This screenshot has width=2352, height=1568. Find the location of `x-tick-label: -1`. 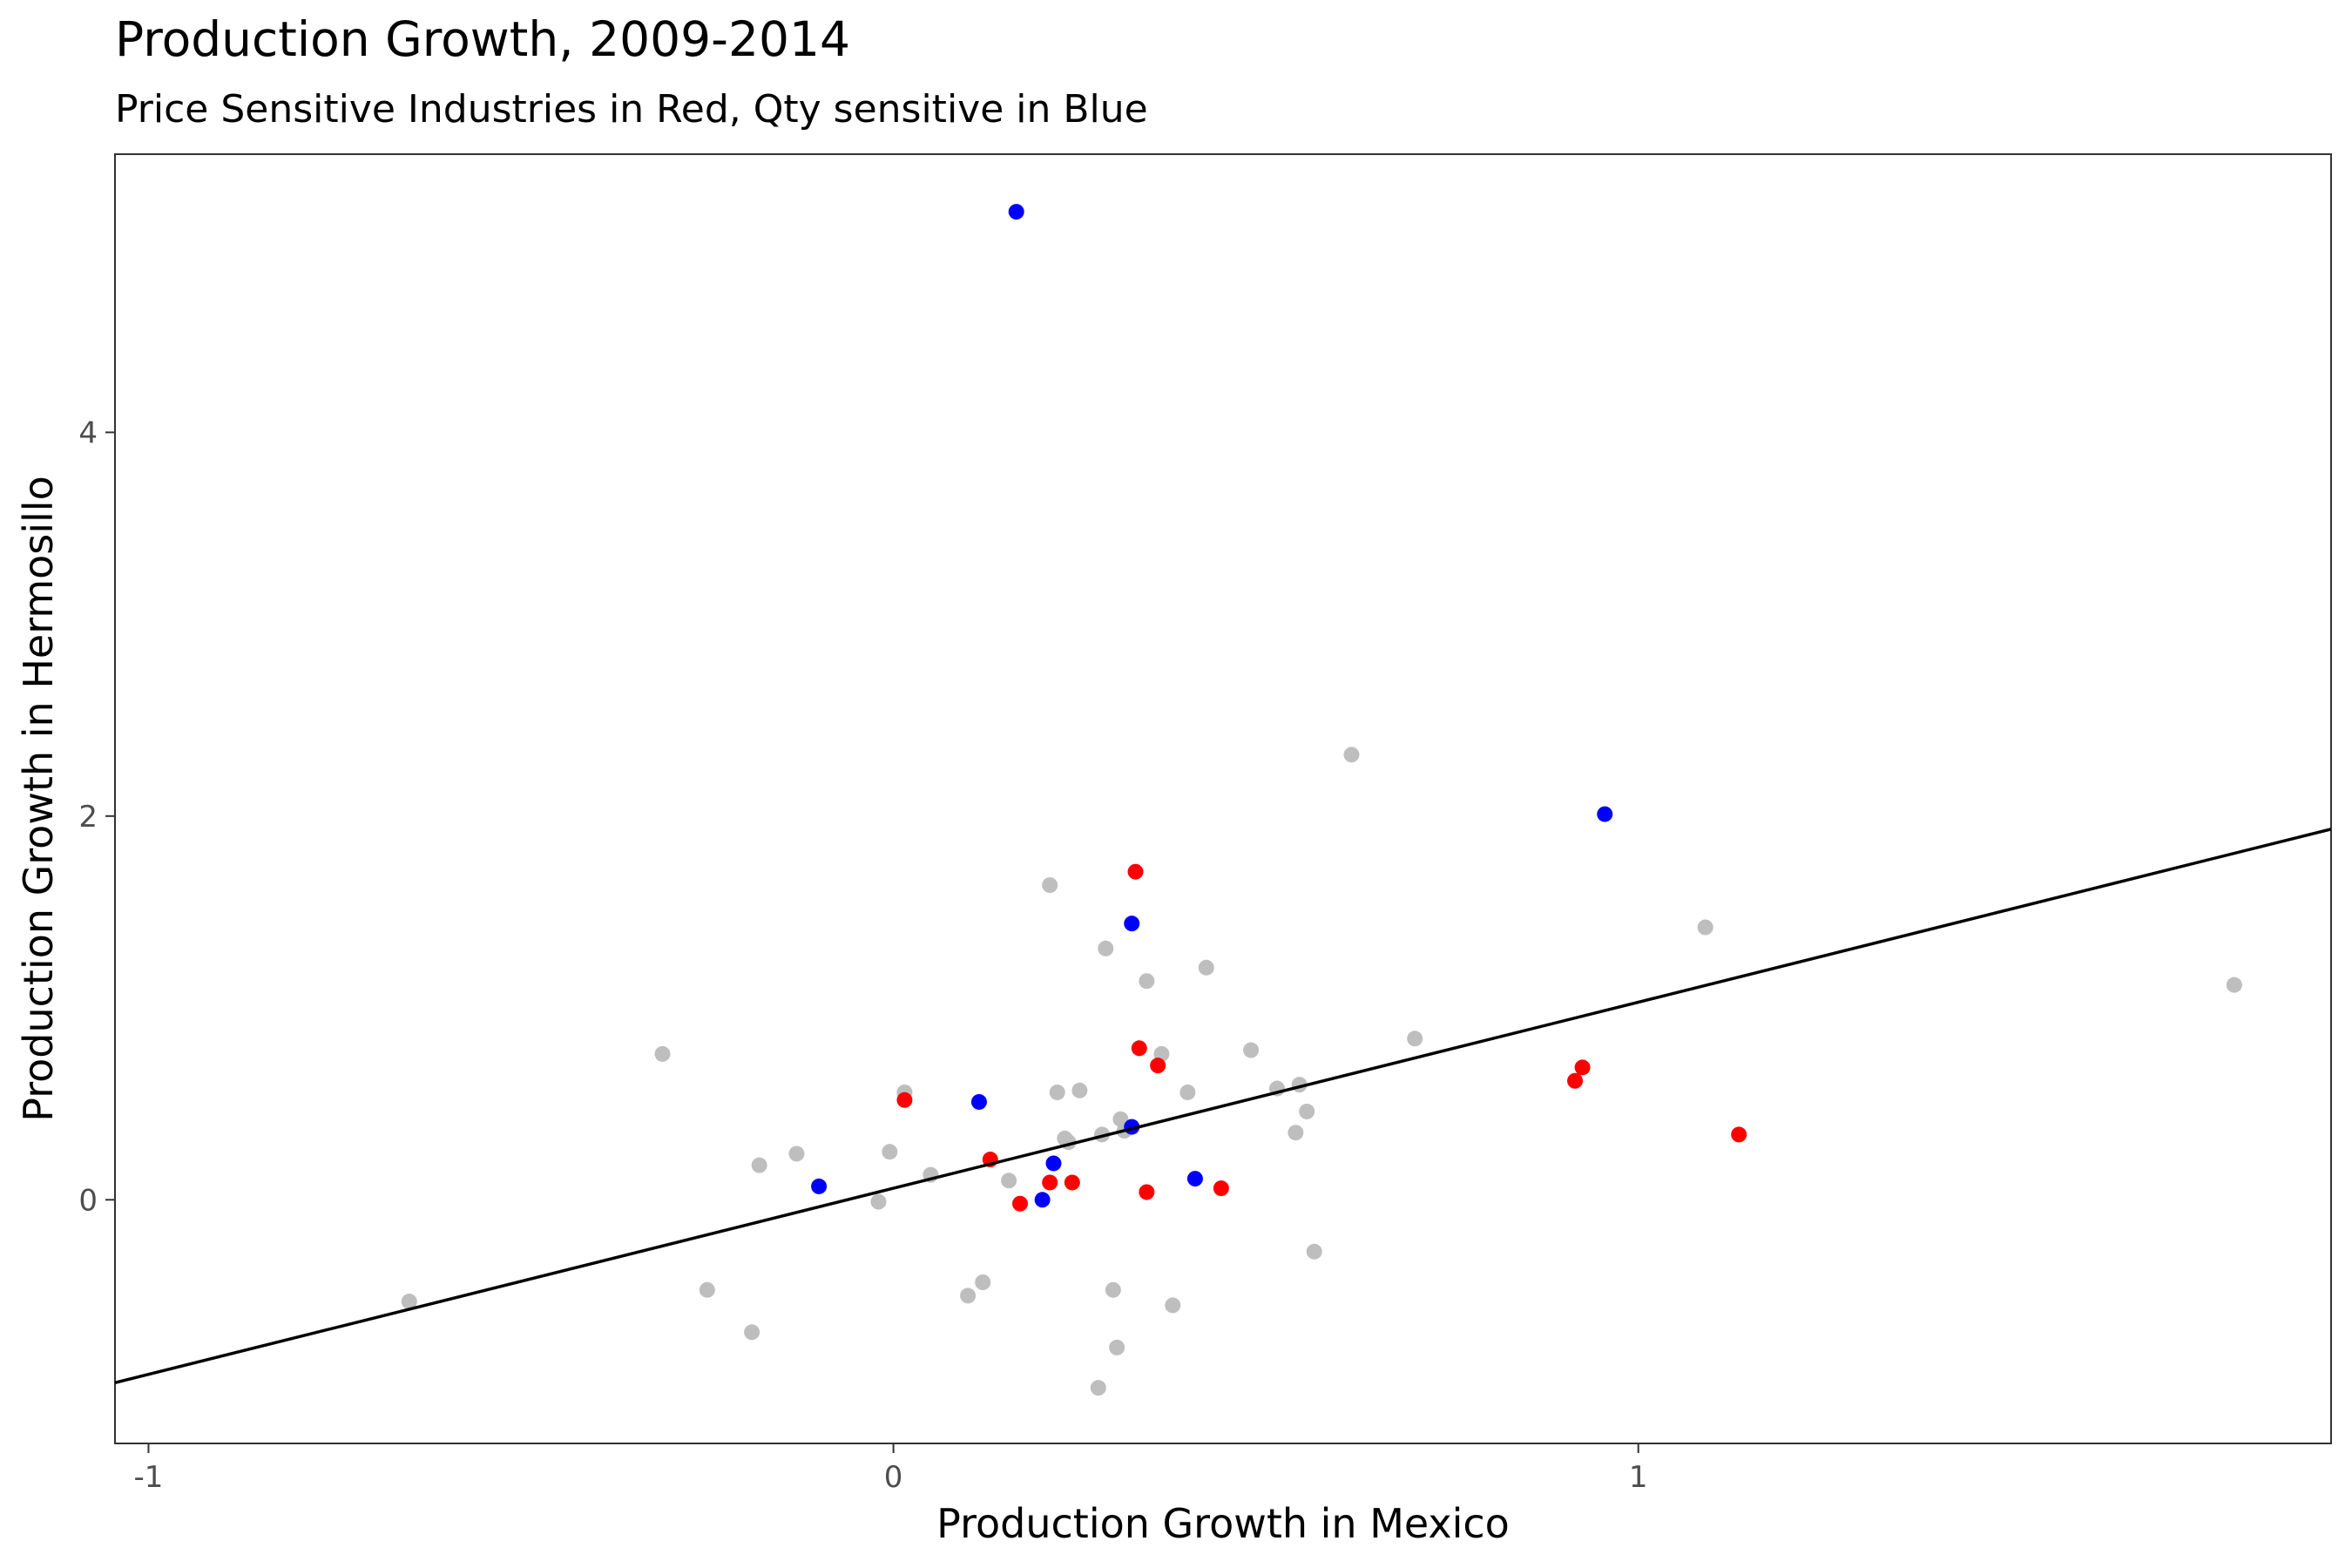

x-tick-label: -1 is located at coordinates (149, 1477).